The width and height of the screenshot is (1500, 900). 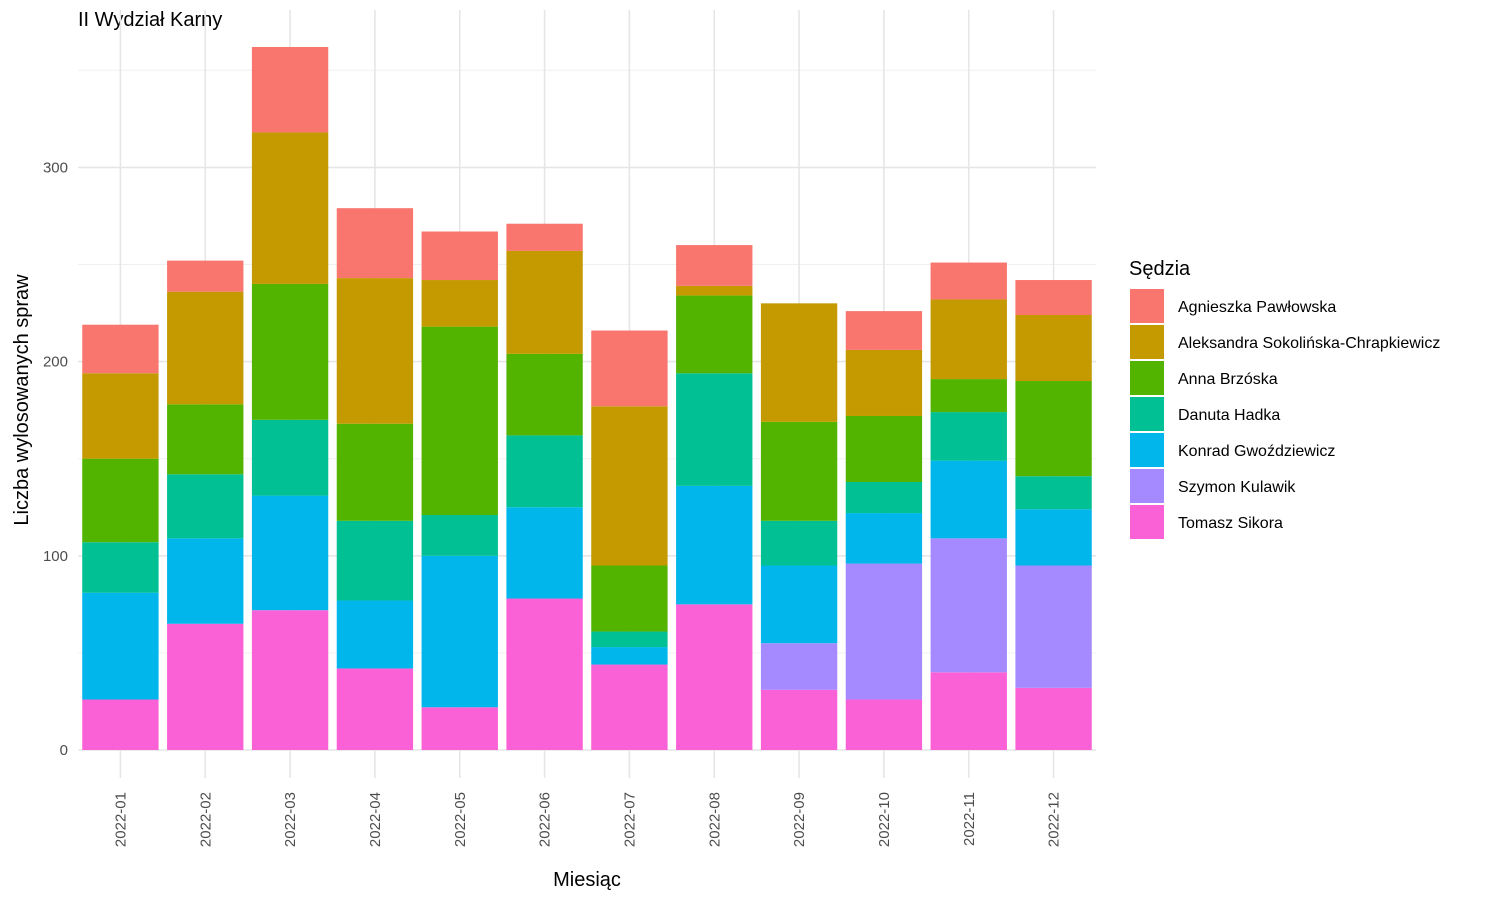 I want to click on legend-label: Tomasz Sikora, so click(x=1230, y=523).